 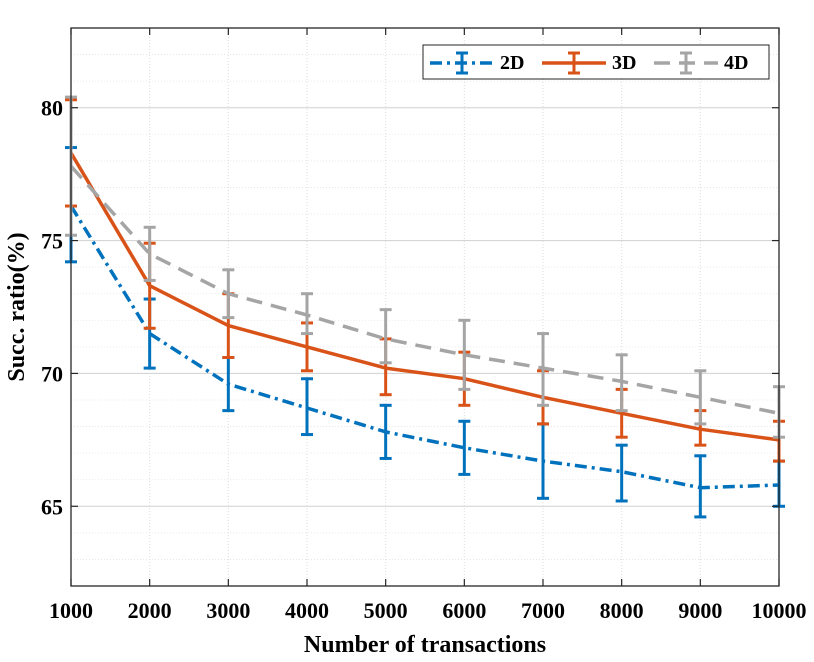 I want to click on legend-sample-3d, so click(x=574, y=63).